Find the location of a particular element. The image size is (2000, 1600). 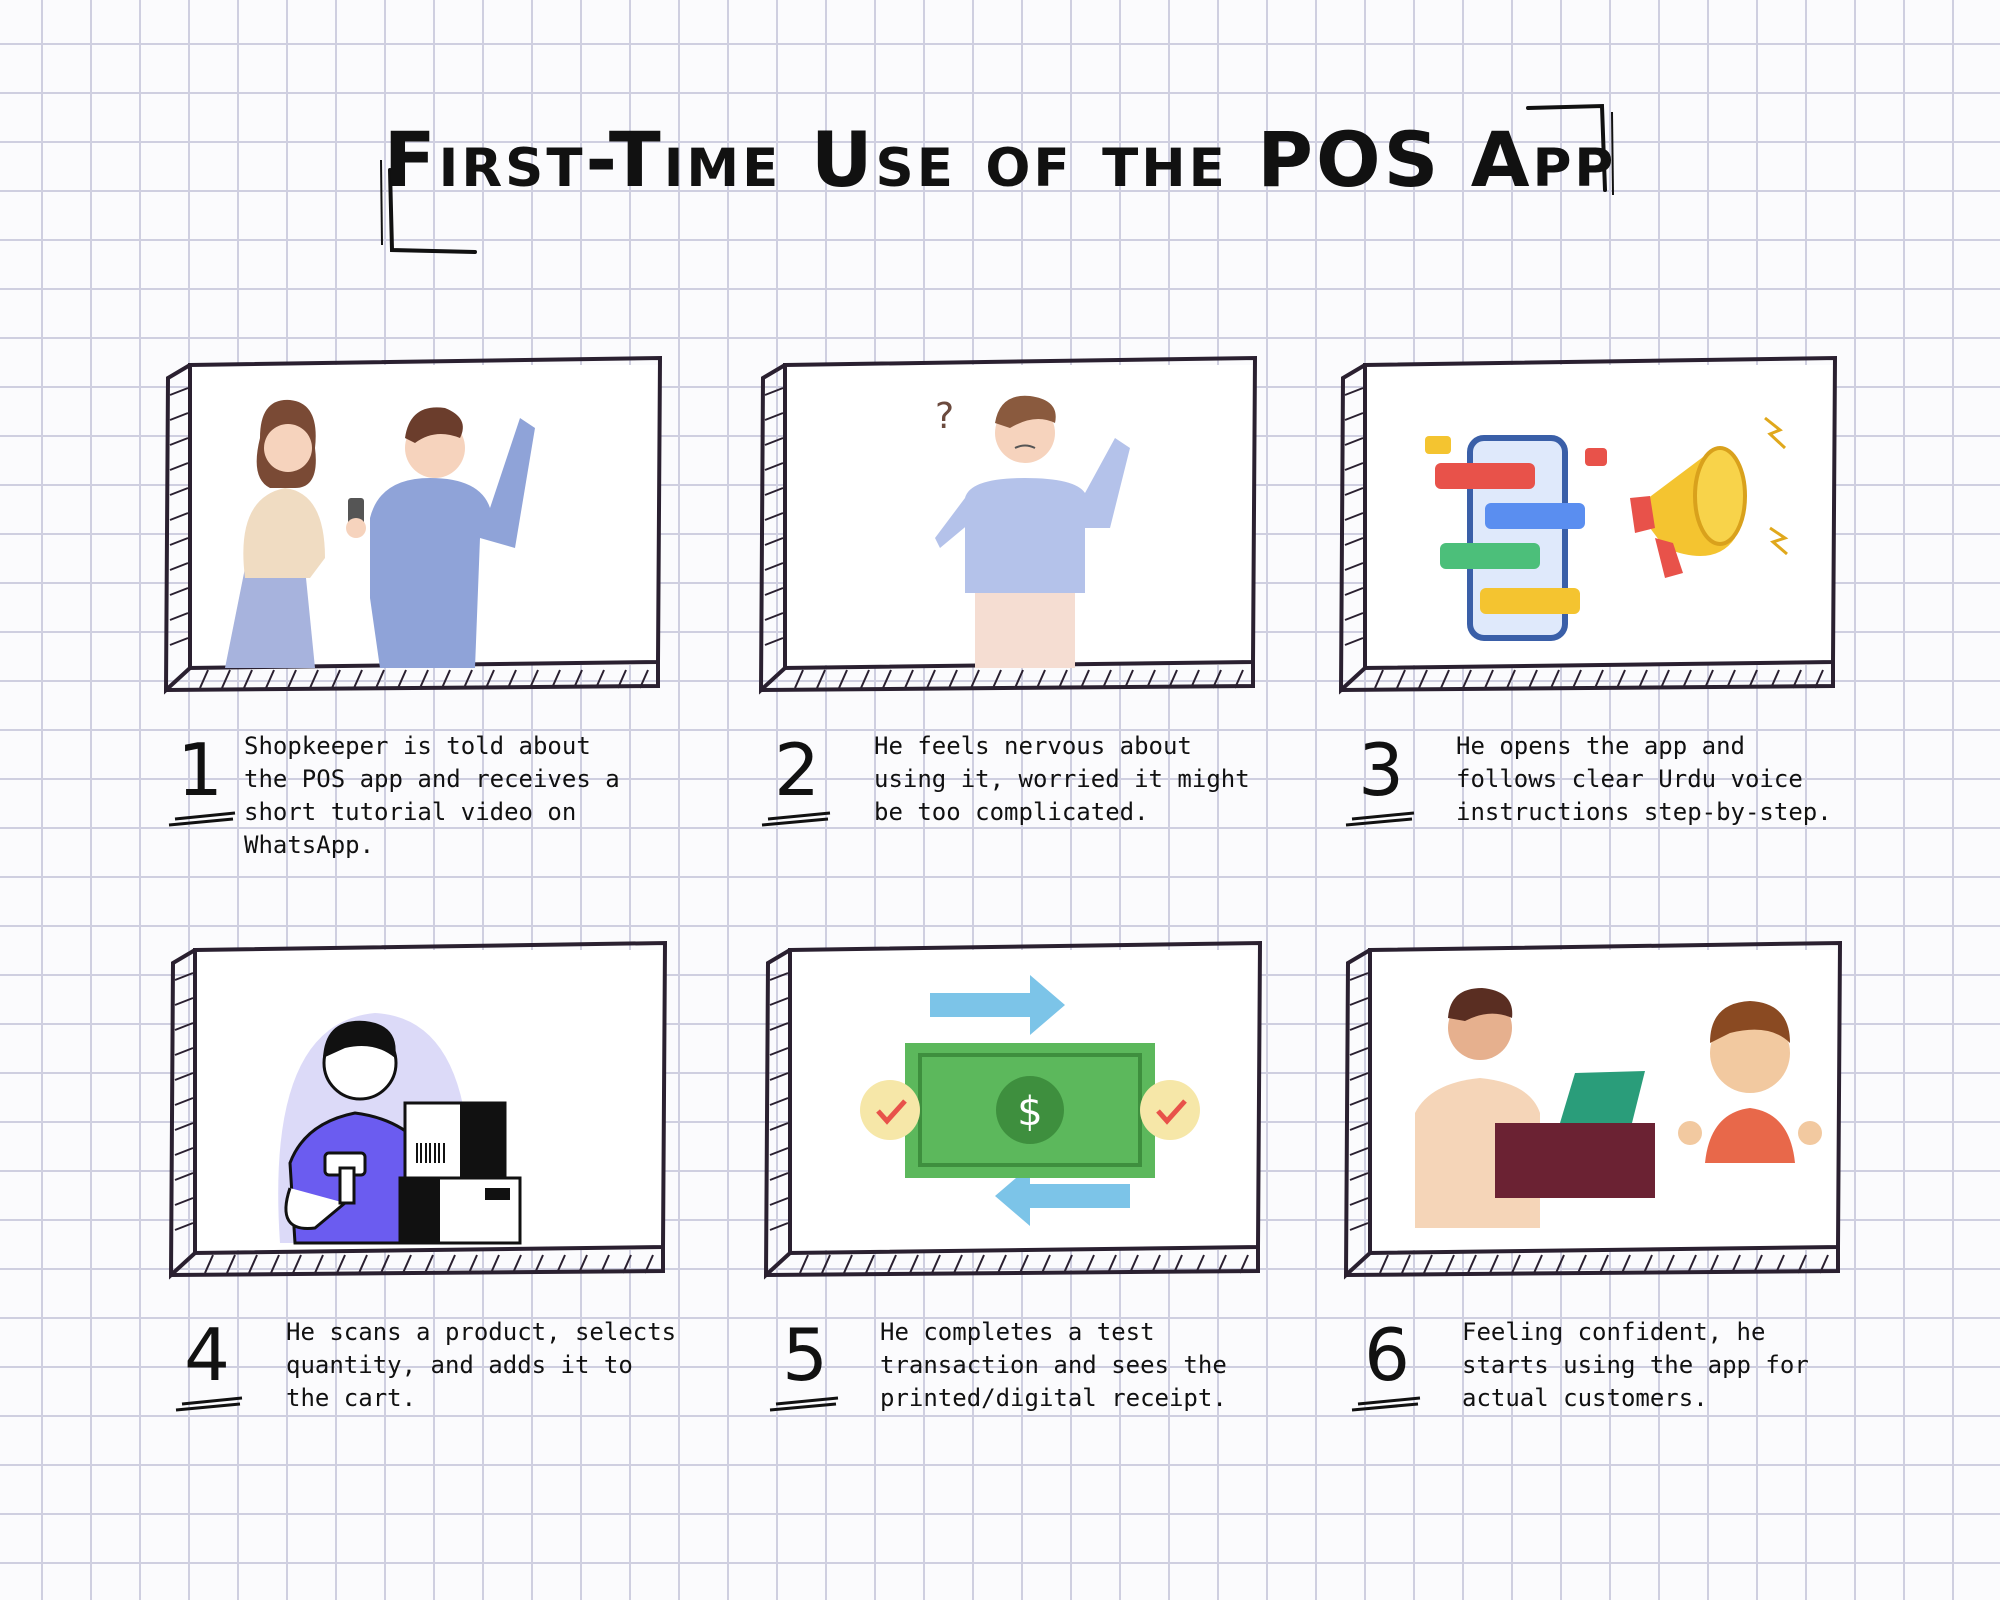

panel-2: ? is located at coordinates (1010, 525).